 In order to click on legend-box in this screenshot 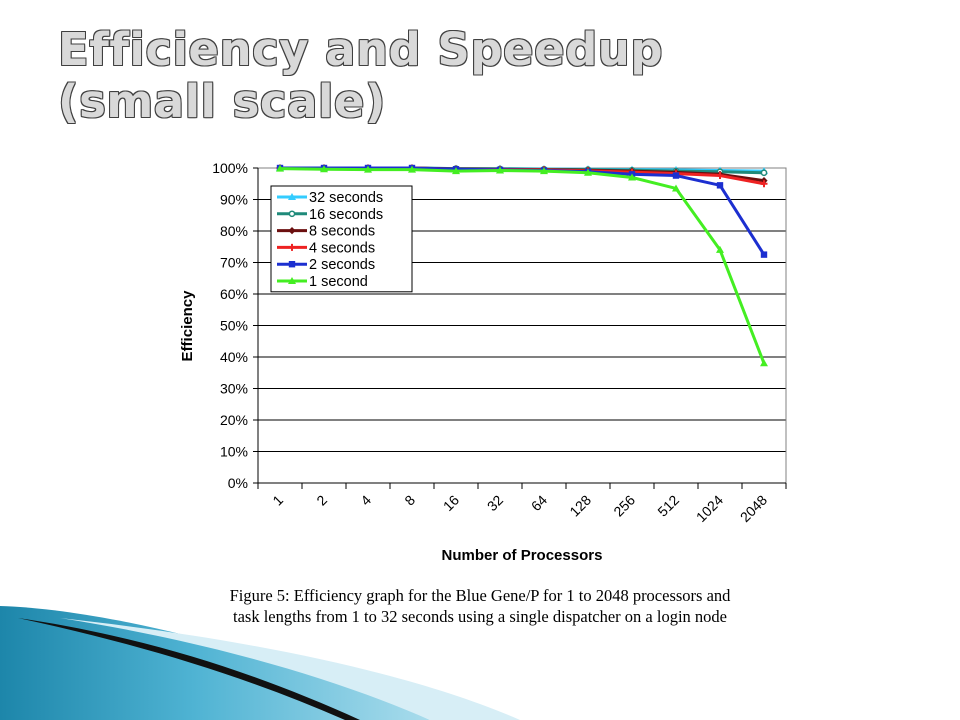, I will do `click(341, 239)`.